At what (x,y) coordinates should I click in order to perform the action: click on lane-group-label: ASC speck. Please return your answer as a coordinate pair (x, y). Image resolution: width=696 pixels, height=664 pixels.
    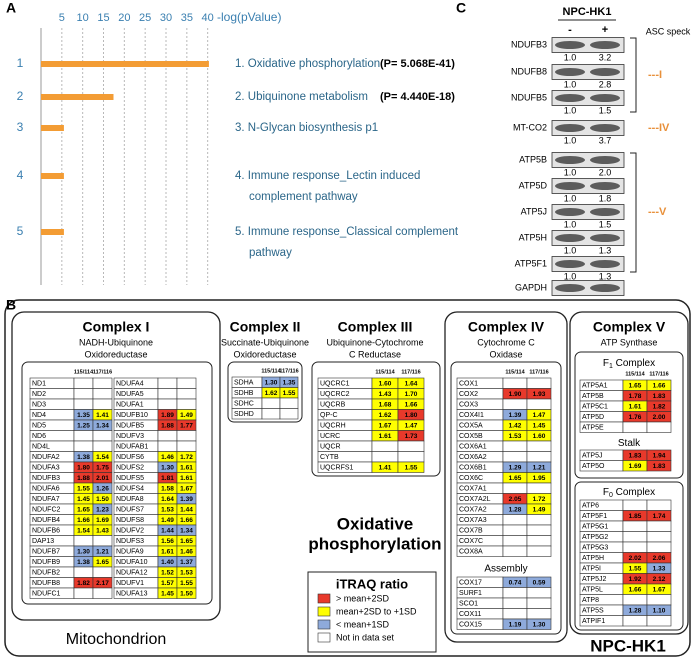
    Looking at the image, I should click on (668, 31).